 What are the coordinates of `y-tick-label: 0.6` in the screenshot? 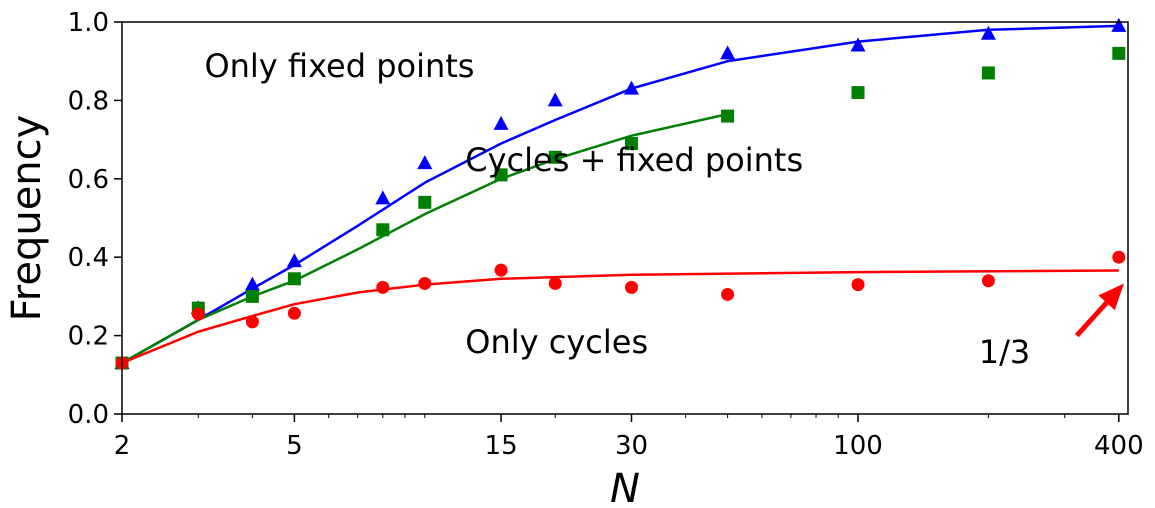 It's located at (88, 180).